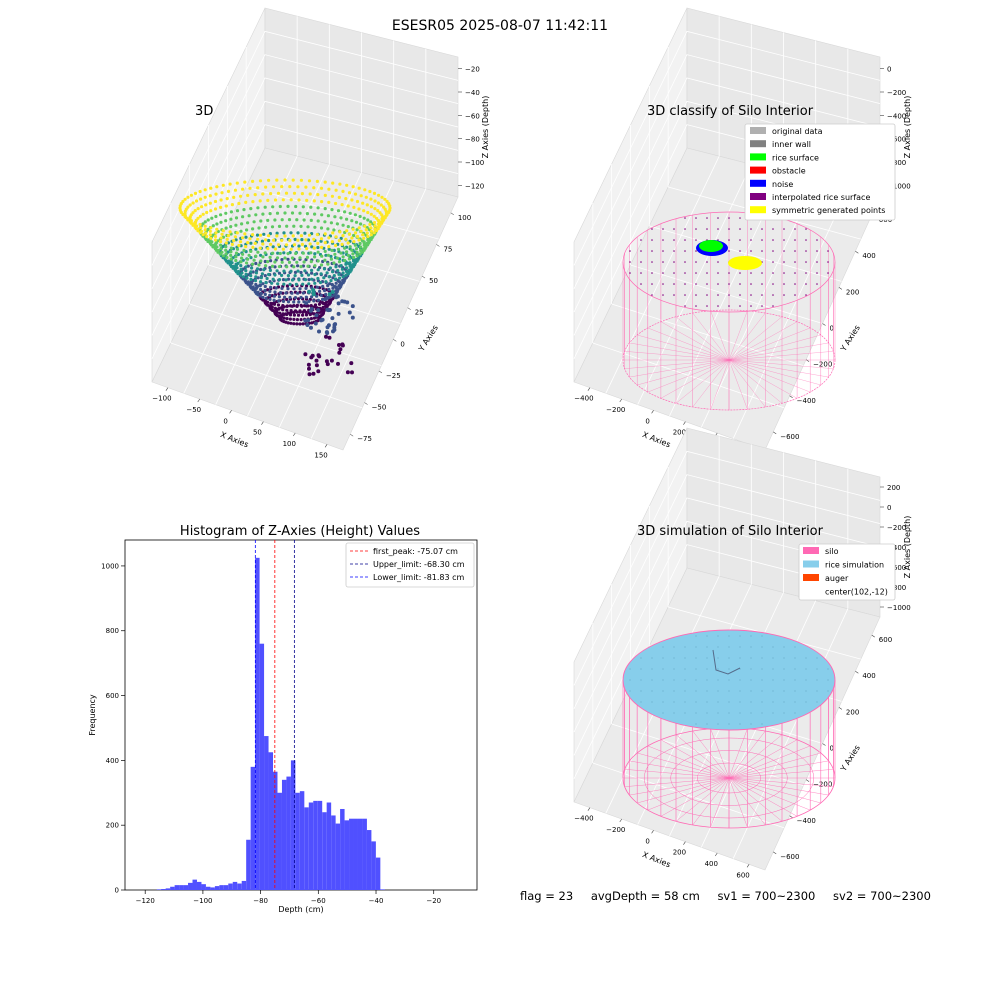 Image resolution: width=1000 pixels, height=1000 pixels. Describe the element at coordinates (828, 210) in the screenshot. I see `chart2-legend-label: symmetric generated points` at that location.